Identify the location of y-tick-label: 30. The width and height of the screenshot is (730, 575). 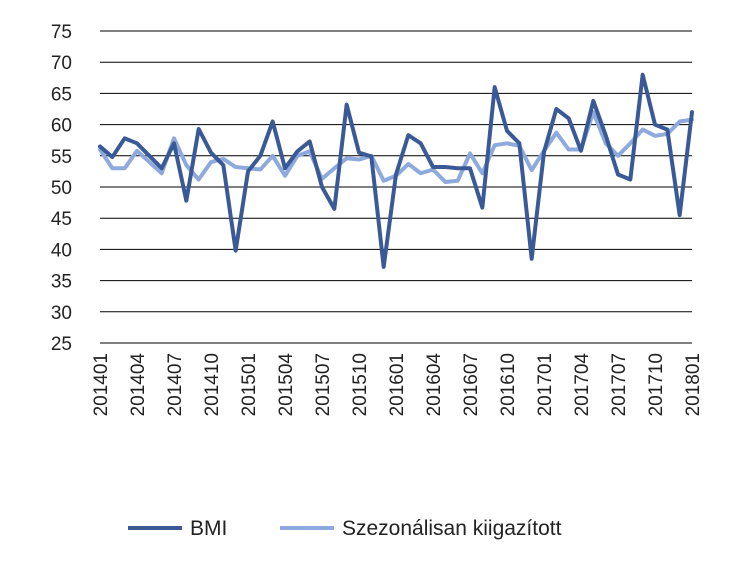
(61, 313).